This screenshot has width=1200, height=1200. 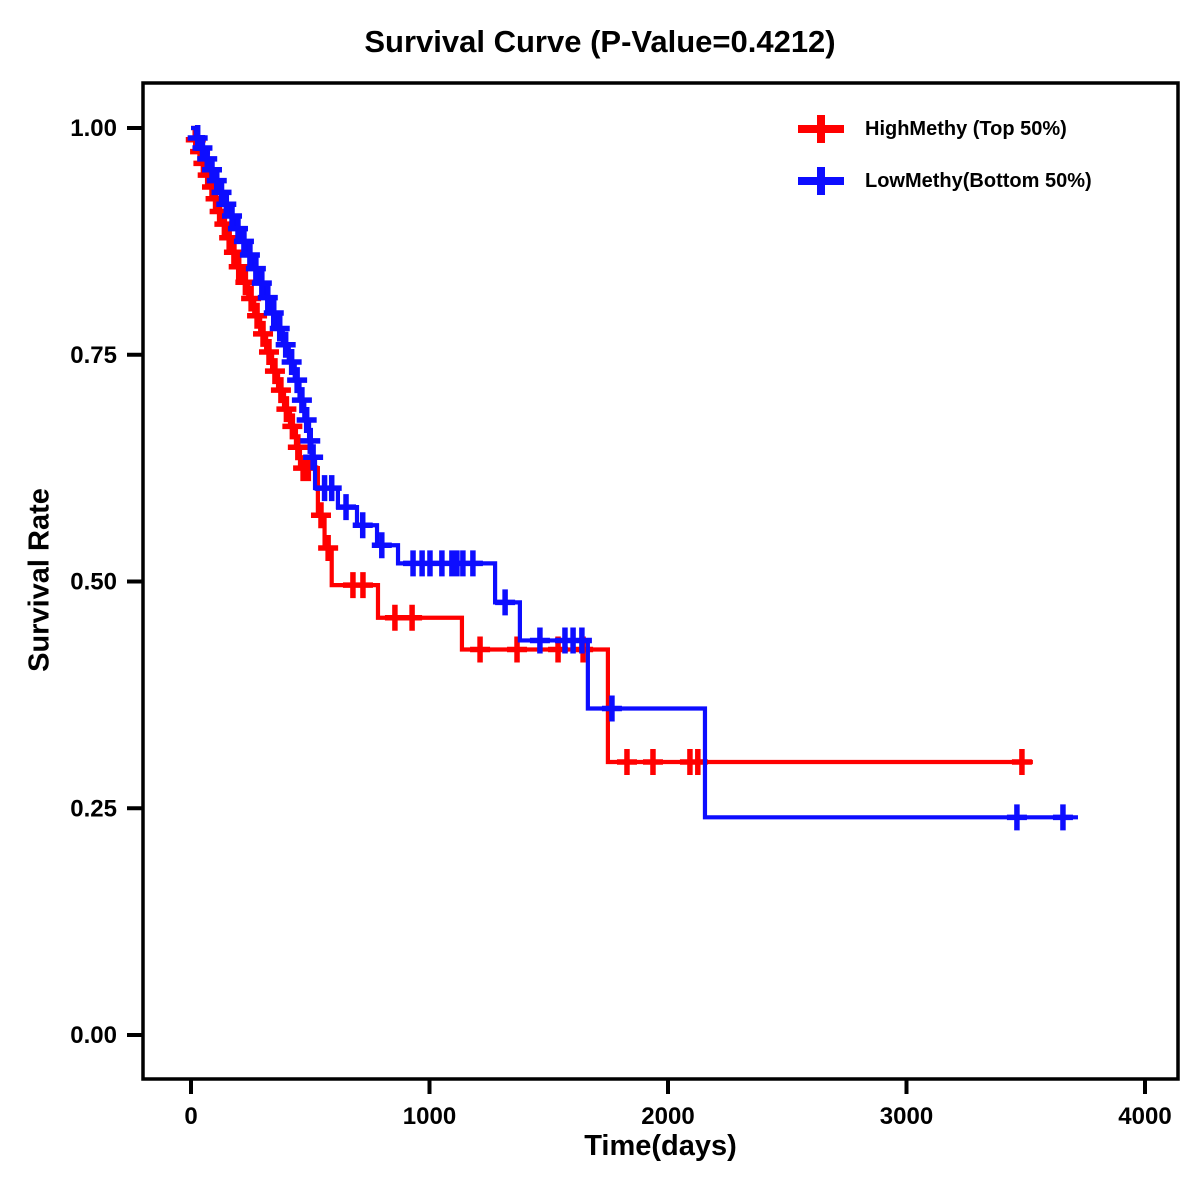 I want to click on x-tick-label: 0, so click(x=190, y=1116).